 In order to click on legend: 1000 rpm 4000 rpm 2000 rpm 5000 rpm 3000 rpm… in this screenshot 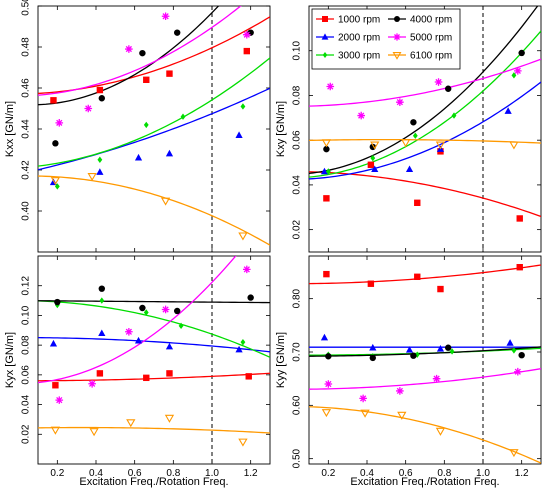, I will do `click(386, 39)`.